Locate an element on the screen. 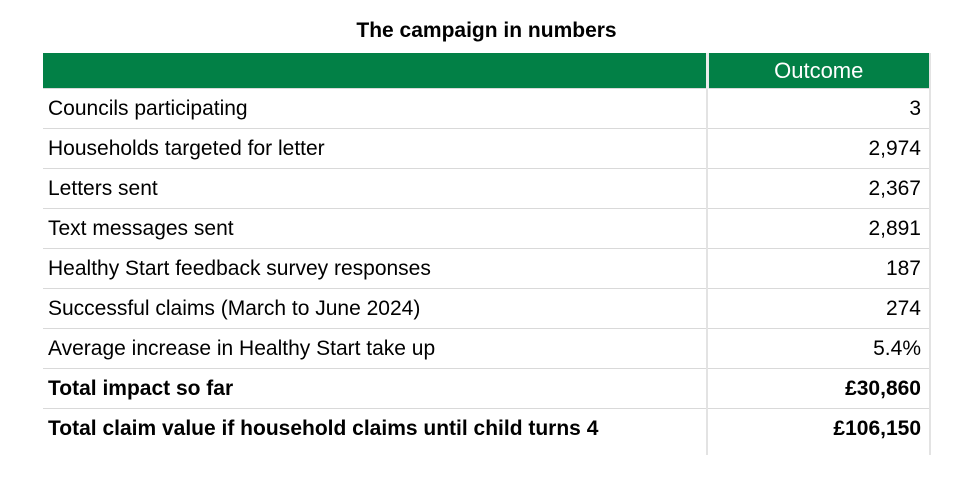 The image size is (980, 492). row-value: 5.4% is located at coordinates (818, 348).